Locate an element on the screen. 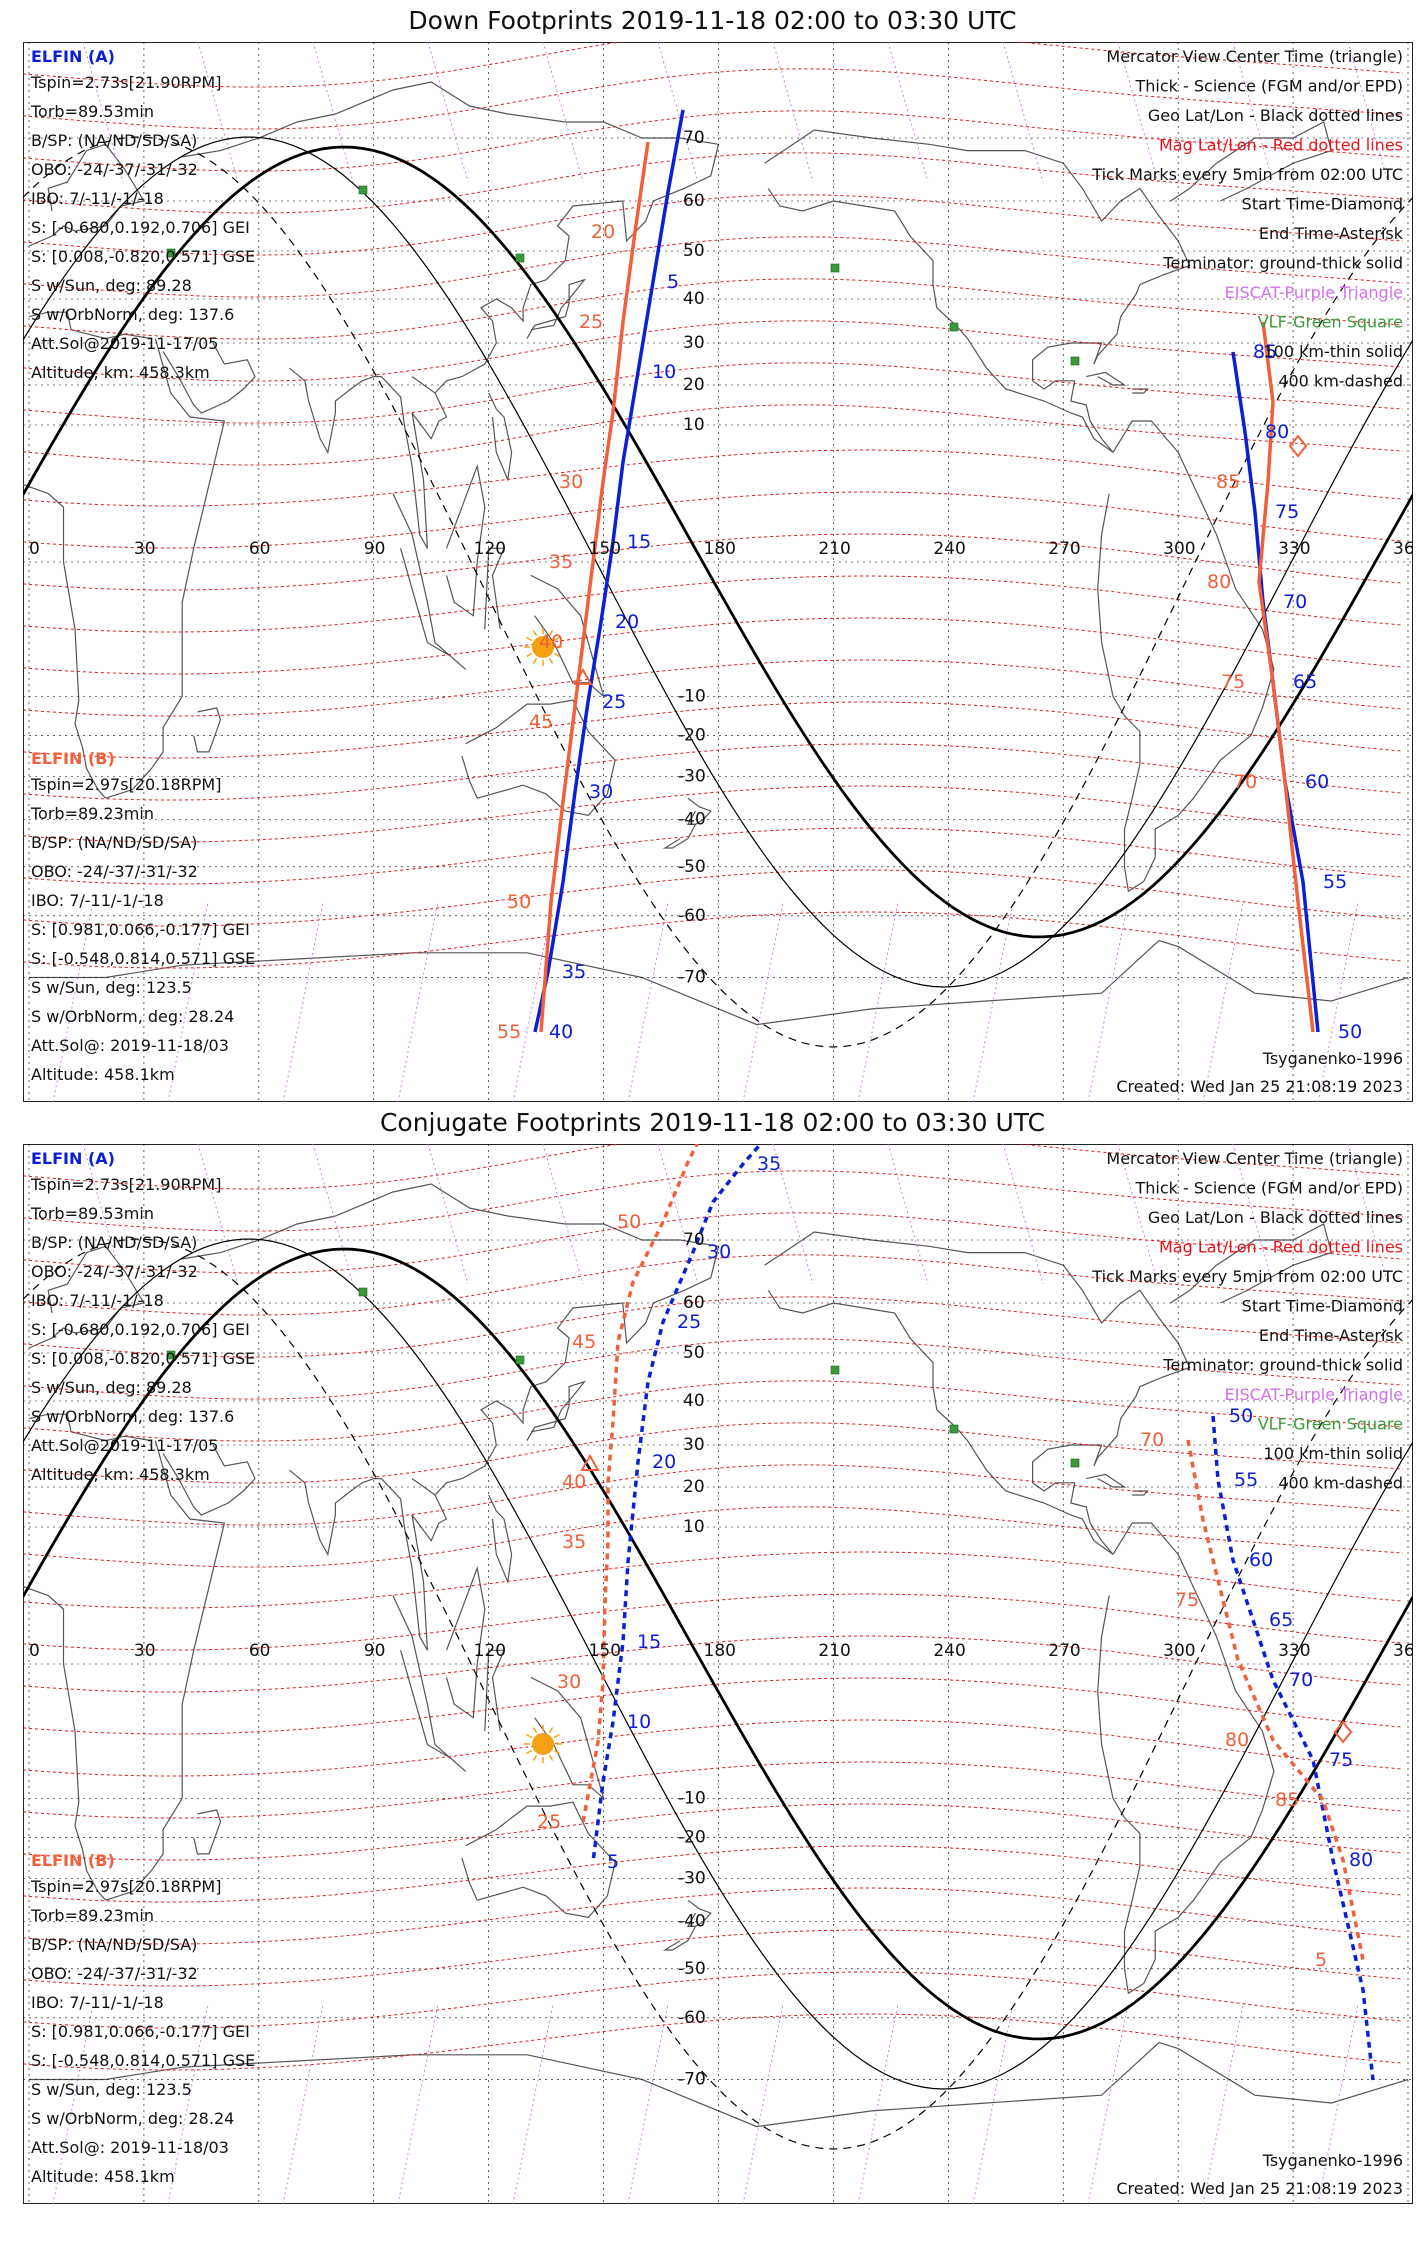 The image size is (1425, 2250). lon-tick-label: 180 is located at coordinates (720, 549).